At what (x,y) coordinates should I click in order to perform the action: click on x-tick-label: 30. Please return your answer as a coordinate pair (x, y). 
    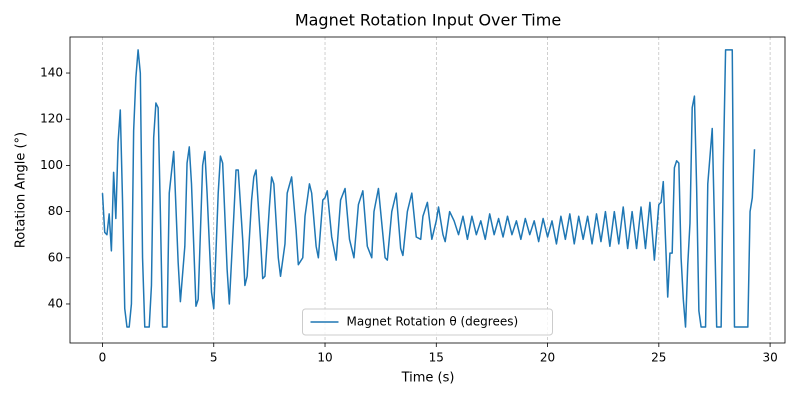
    Looking at the image, I should click on (769, 358).